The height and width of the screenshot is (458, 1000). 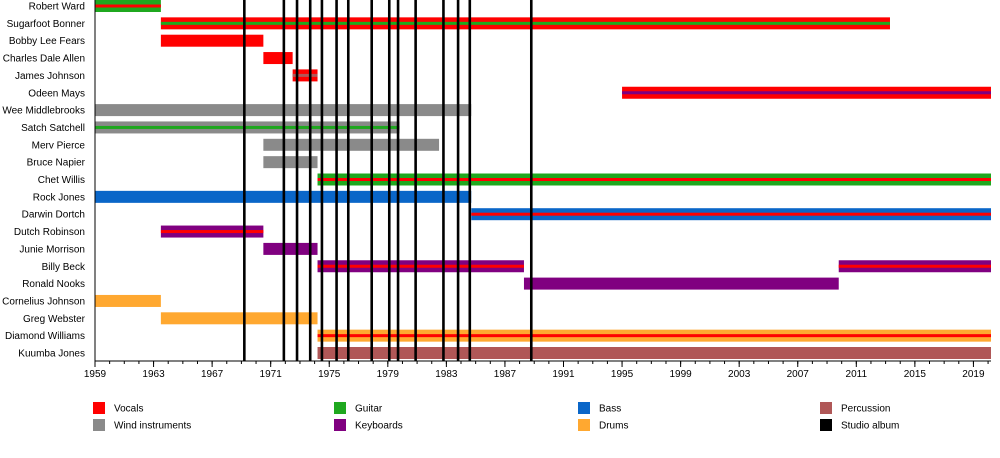 I want to click on tick-label-2003: 2003, so click(x=739, y=374).